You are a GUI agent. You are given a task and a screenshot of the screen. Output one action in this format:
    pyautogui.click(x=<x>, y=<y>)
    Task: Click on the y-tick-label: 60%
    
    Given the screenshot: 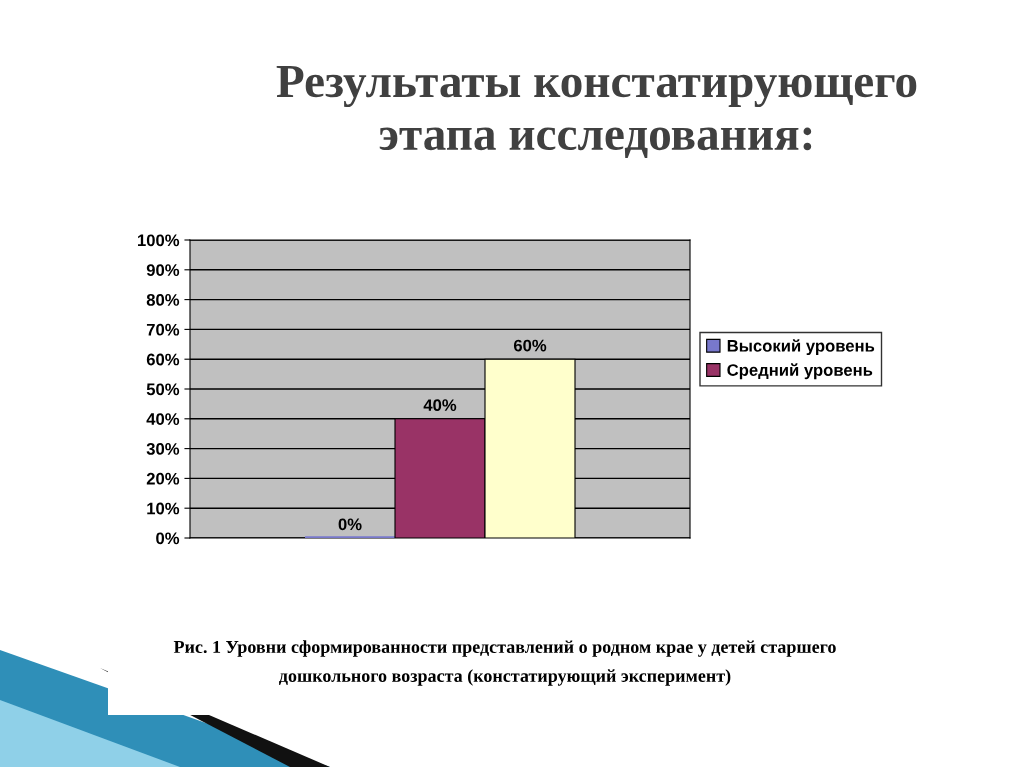 What is the action you would take?
    pyautogui.click(x=163, y=359)
    